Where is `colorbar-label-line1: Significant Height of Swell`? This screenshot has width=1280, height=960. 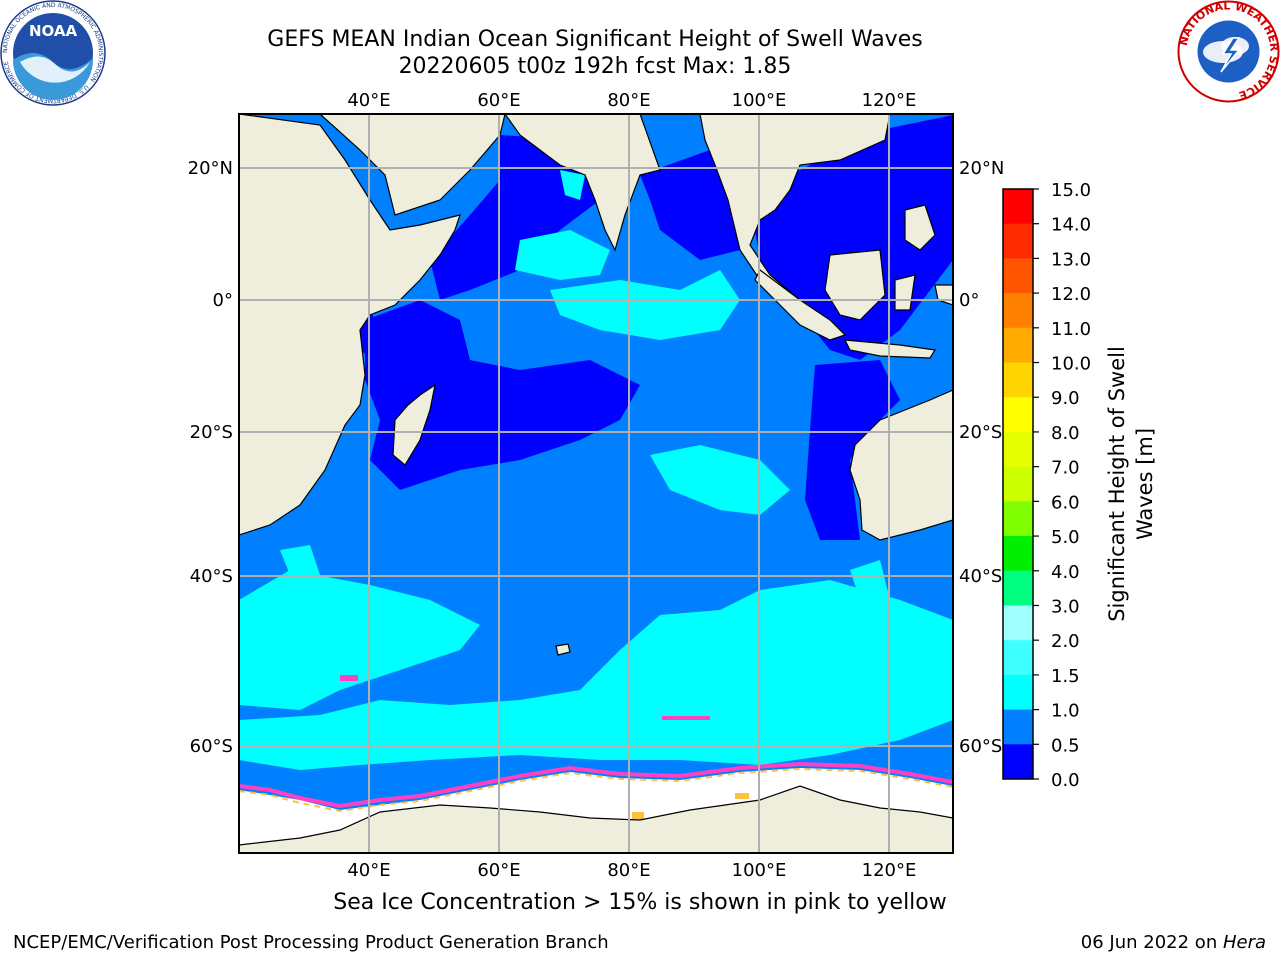 colorbar-label-line1: Significant Height of Swell is located at coordinates (1117, 484).